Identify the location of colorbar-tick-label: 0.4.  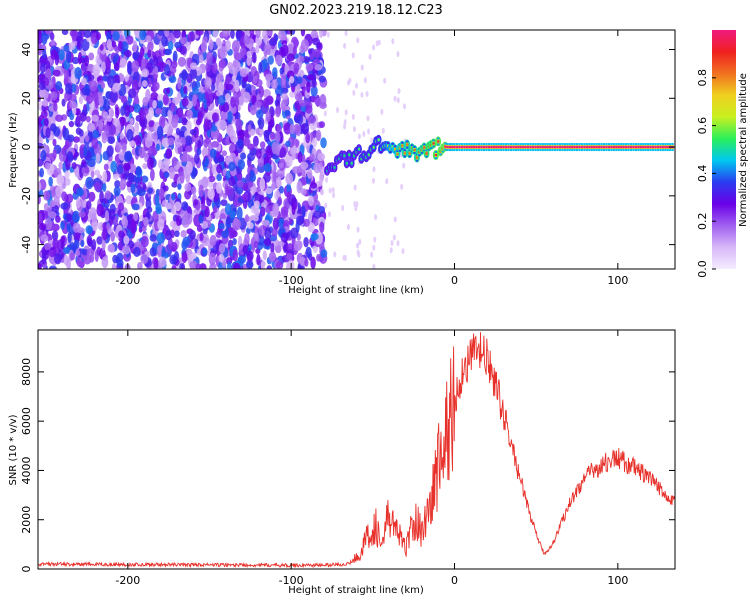
(702, 174).